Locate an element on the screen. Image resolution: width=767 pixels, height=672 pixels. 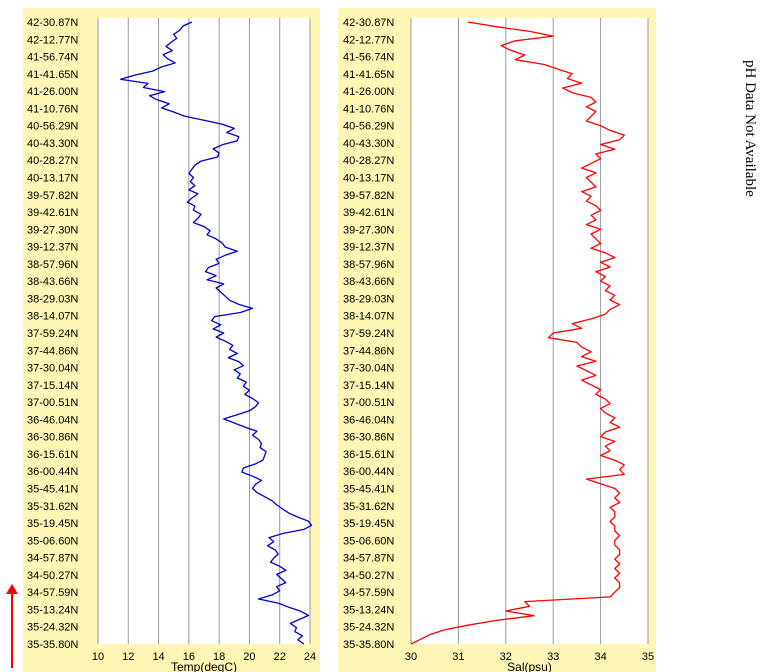
sal-ytick-label: 37-15.14N is located at coordinates (368, 386).